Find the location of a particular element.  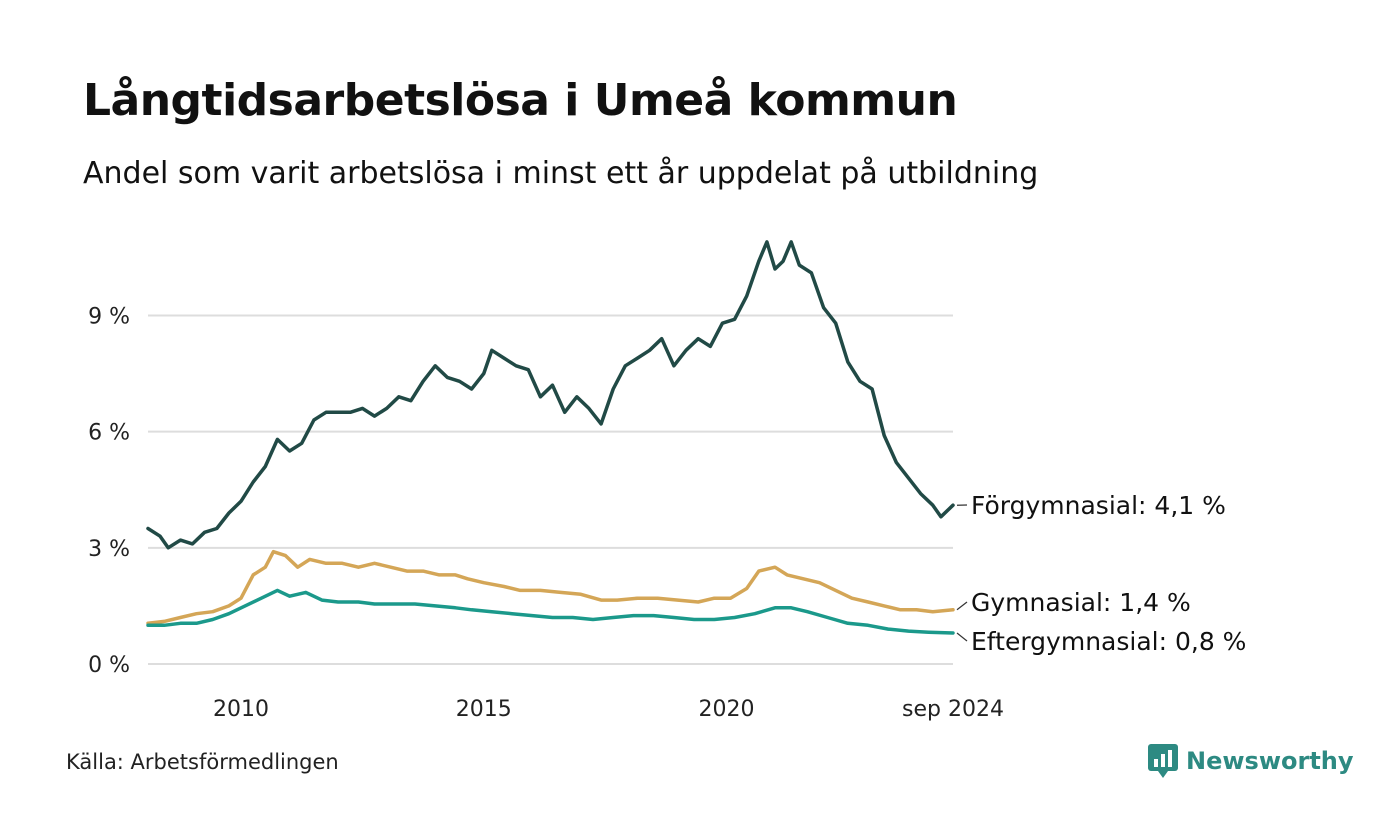

x-tick-label: 2020 is located at coordinates (726, 709).